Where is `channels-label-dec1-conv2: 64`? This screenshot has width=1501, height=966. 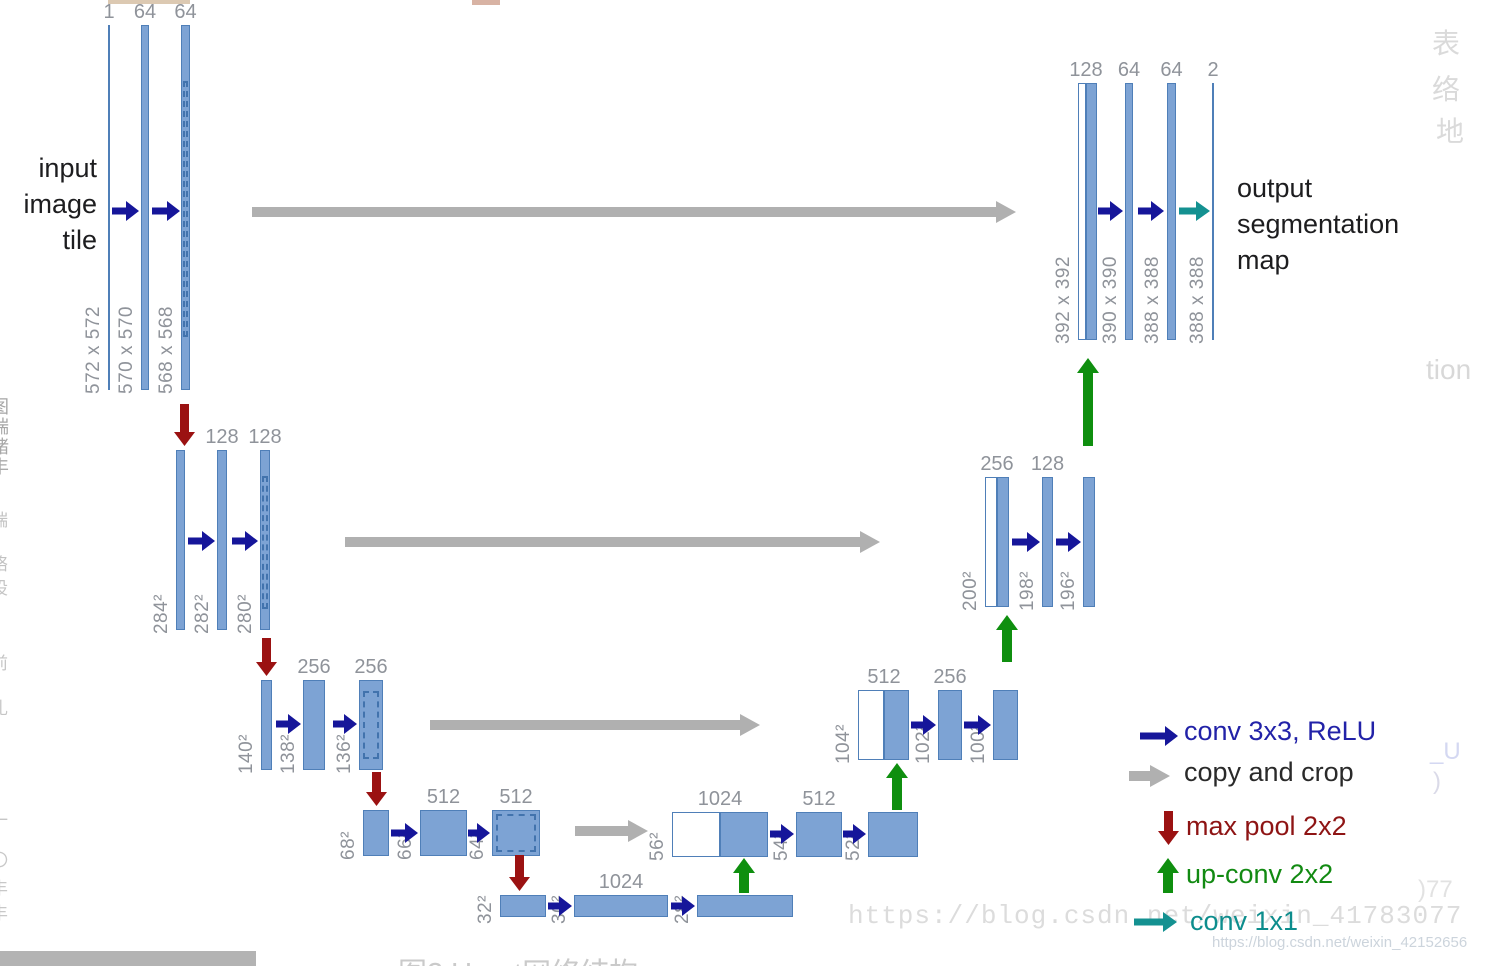 channels-label-dec1-conv2: 64 is located at coordinates (1171, 70).